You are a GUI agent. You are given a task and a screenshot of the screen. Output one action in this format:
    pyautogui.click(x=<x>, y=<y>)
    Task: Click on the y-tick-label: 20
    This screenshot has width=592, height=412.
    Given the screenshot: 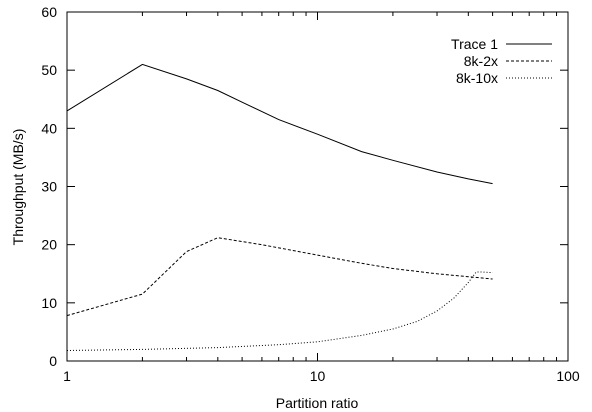 What is the action you would take?
    pyautogui.click(x=49, y=245)
    